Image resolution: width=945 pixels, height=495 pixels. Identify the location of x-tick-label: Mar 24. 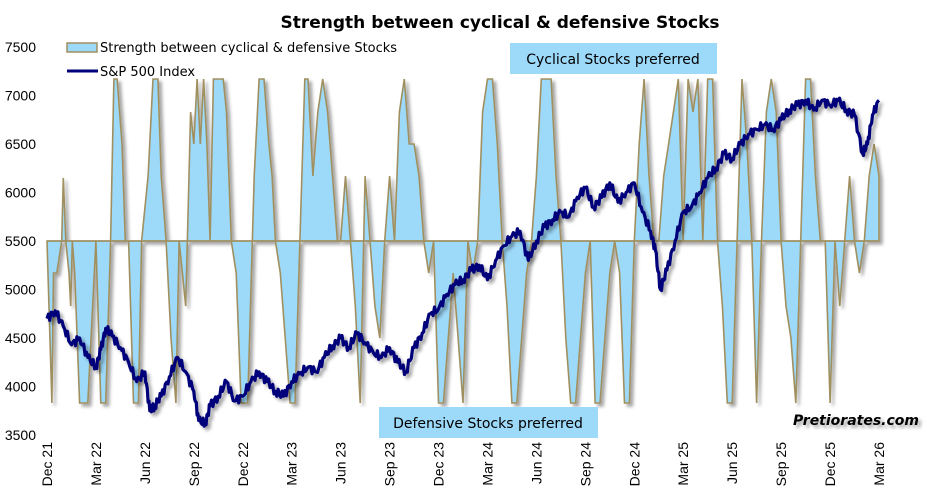
(487, 464).